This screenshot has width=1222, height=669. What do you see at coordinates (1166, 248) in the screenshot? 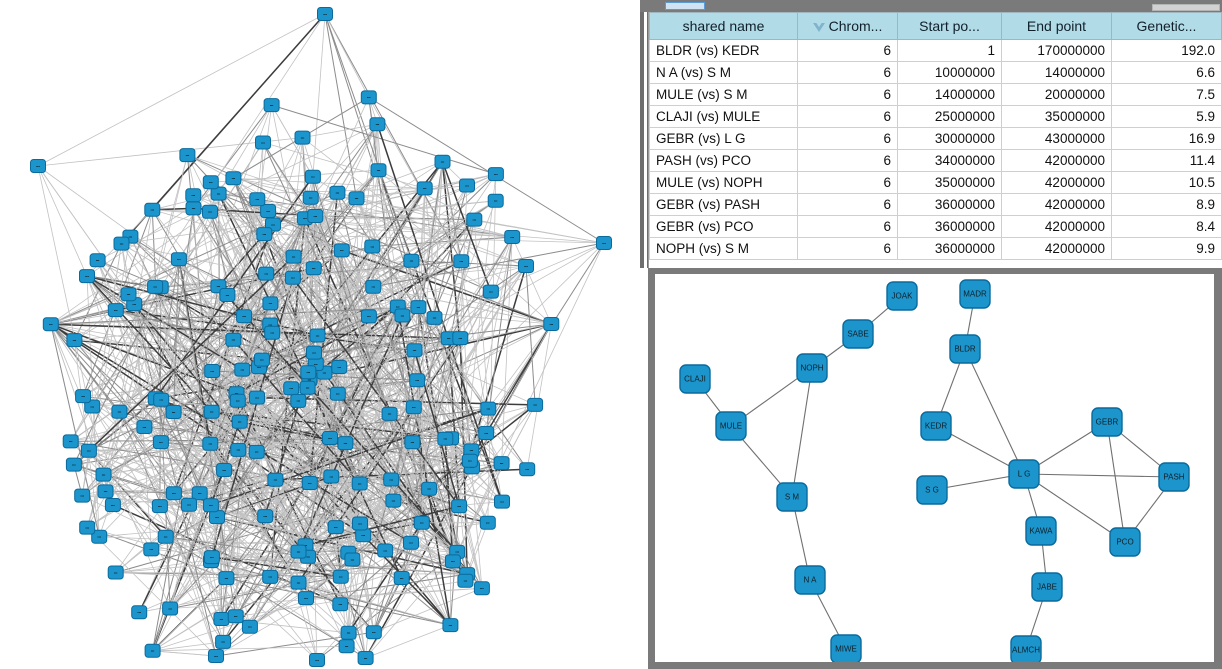
I see `table-cell-genetic: 9.9` at bounding box center [1166, 248].